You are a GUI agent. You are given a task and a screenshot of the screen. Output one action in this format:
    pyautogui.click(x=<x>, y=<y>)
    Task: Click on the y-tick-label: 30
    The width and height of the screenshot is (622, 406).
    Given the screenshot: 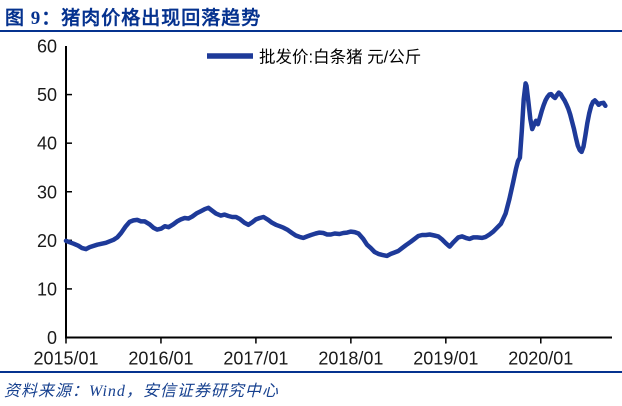 What is the action you would take?
    pyautogui.click(x=47, y=192)
    